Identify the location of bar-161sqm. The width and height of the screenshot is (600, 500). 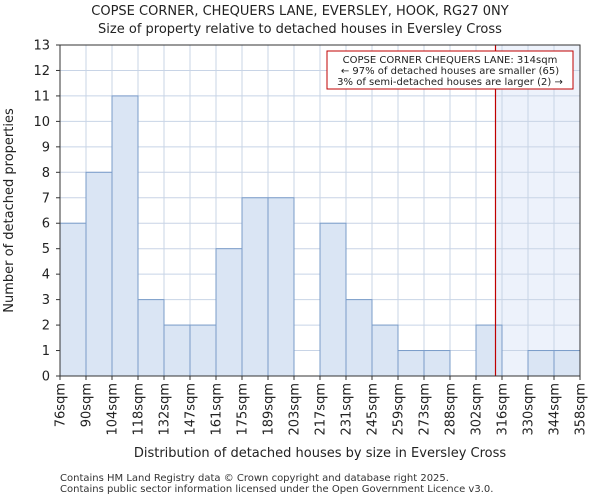
(229, 312).